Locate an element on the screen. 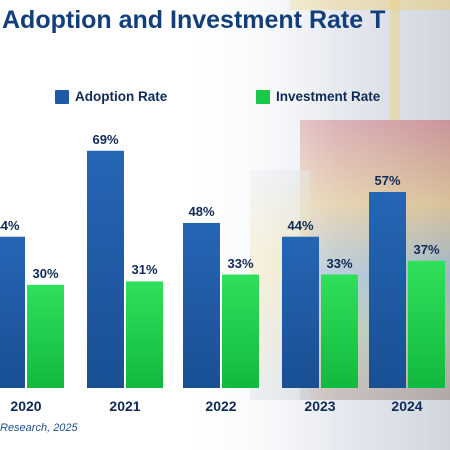 This screenshot has width=450, height=450. source-note: Research, 2025 is located at coordinates (39, 428).